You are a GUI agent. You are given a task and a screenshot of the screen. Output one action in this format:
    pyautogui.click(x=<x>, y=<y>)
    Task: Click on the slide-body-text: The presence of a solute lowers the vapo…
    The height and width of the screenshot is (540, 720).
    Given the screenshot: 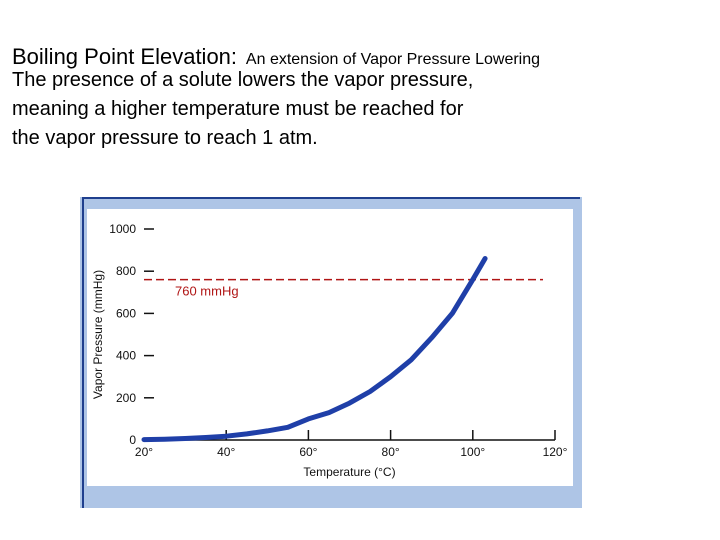 What is the action you would take?
    pyautogui.click(x=292, y=109)
    